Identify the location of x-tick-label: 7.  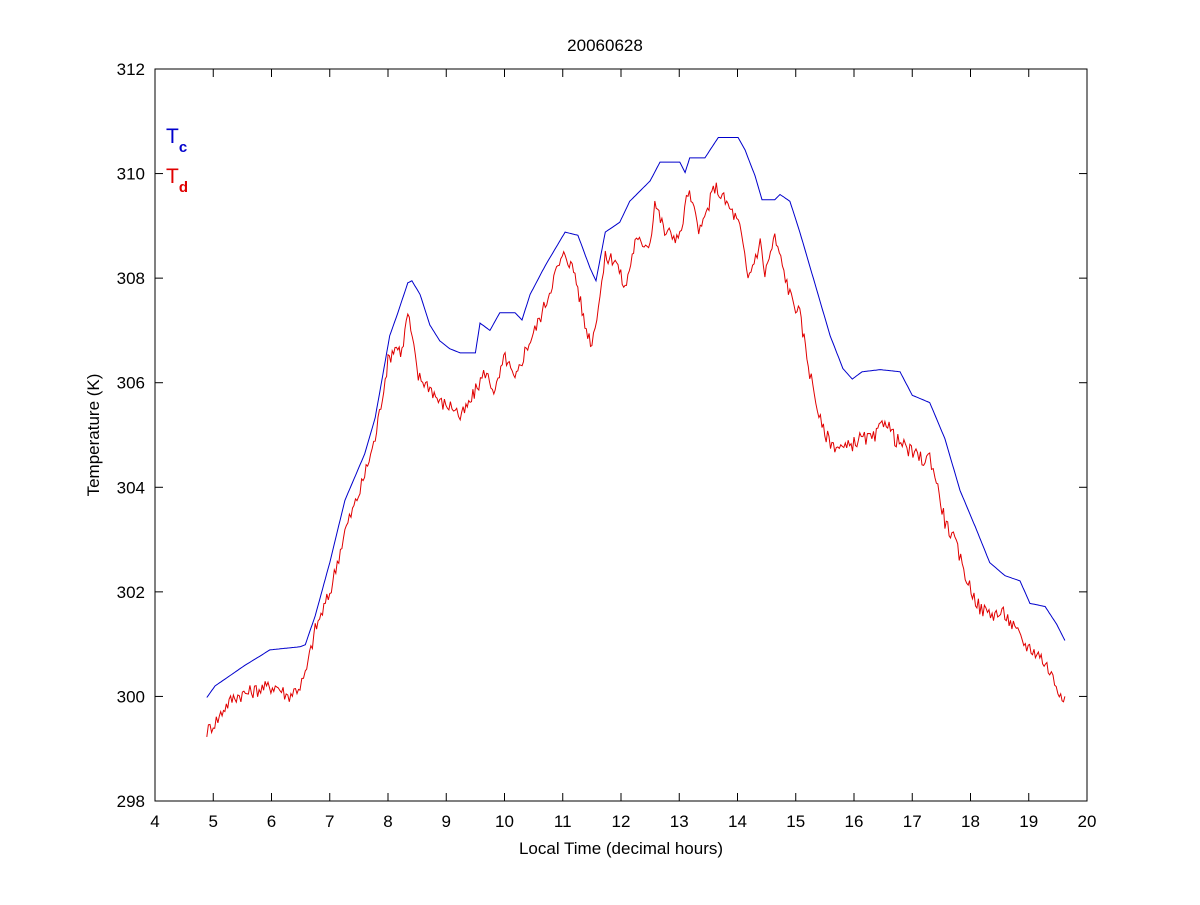
(329, 821).